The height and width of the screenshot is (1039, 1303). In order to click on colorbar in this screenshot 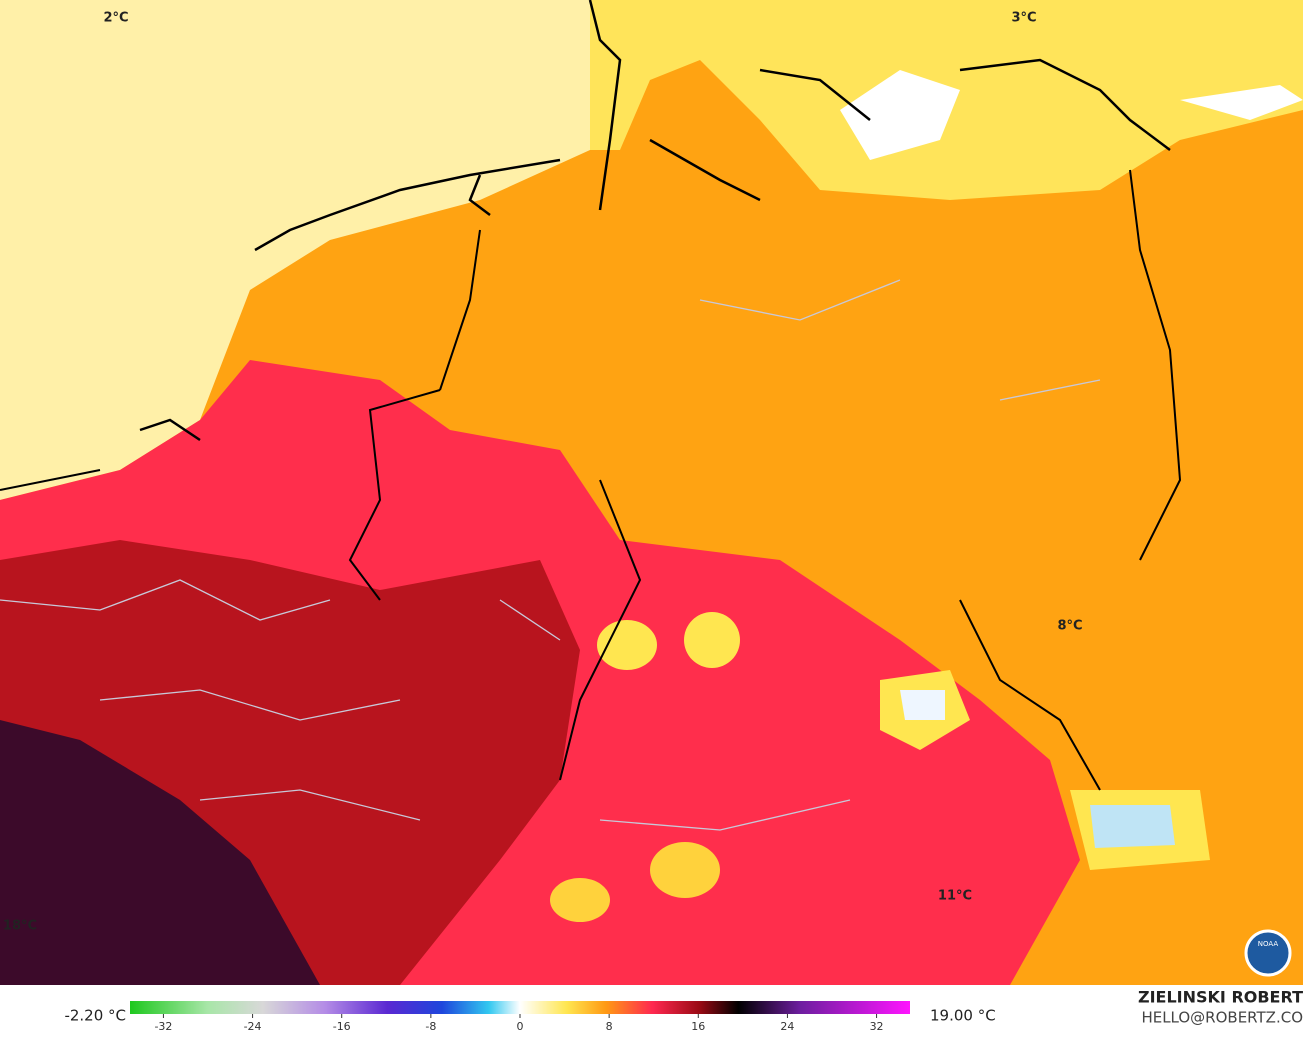, I will do `click(520, 1007)`.